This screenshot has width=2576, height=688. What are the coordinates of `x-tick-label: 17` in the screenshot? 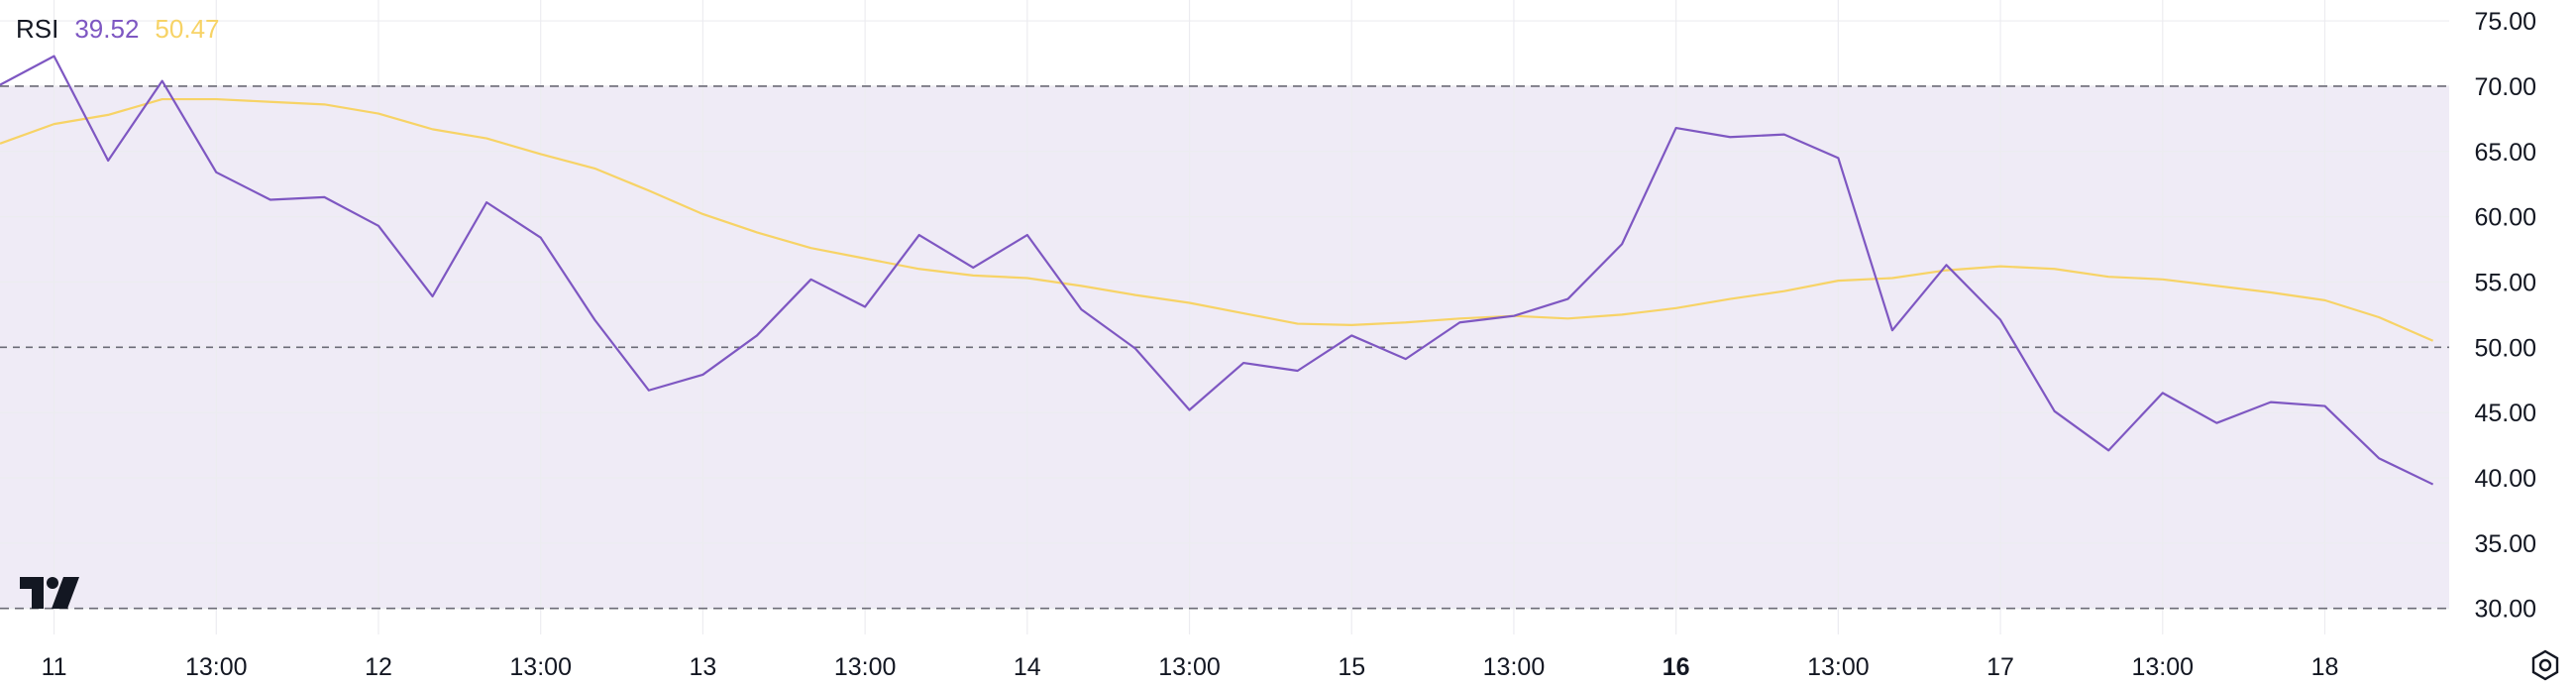 It's located at (2000, 667).